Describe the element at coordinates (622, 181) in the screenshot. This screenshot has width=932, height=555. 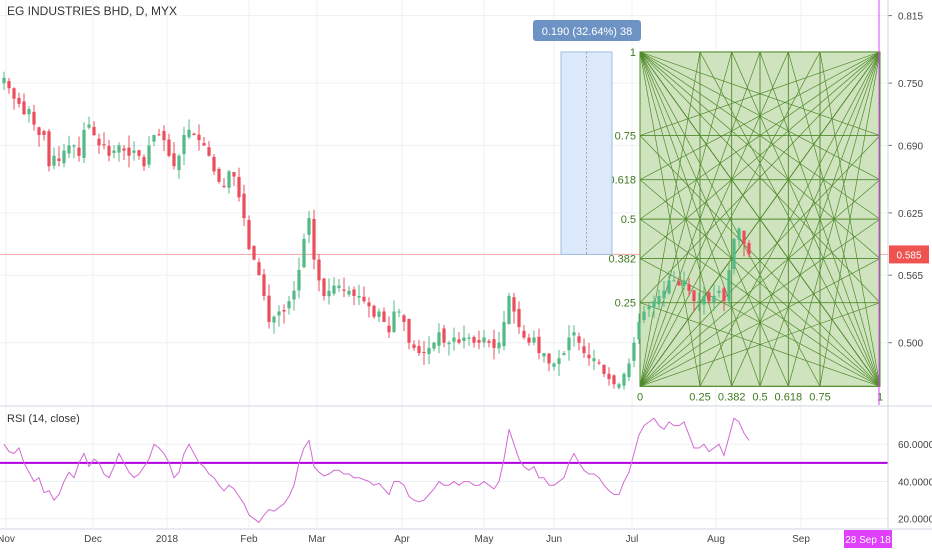
I see `gann-price-level-label: 0.618` at that location.